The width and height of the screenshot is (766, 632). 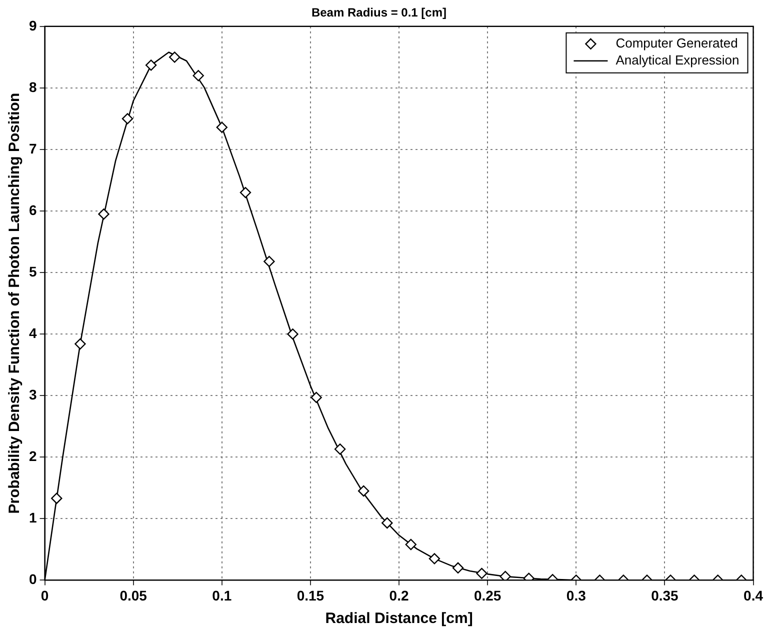 What do you see at coordinates (44, 595) in the screenshot?
I see `x-tick-label: 0` at bounding box center [44, 595].